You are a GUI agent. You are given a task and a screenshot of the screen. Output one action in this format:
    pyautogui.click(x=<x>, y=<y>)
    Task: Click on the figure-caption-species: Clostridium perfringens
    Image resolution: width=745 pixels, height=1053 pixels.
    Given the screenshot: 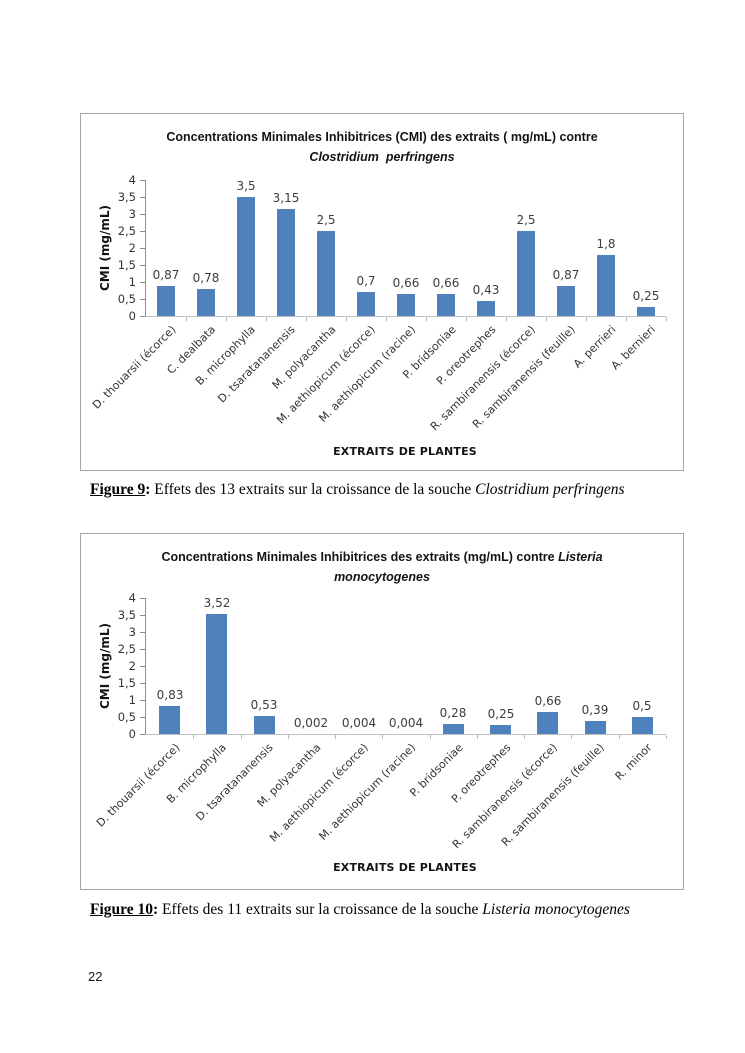 What is the action you would take?
    pyautogui.click(x=550, y=489)
    